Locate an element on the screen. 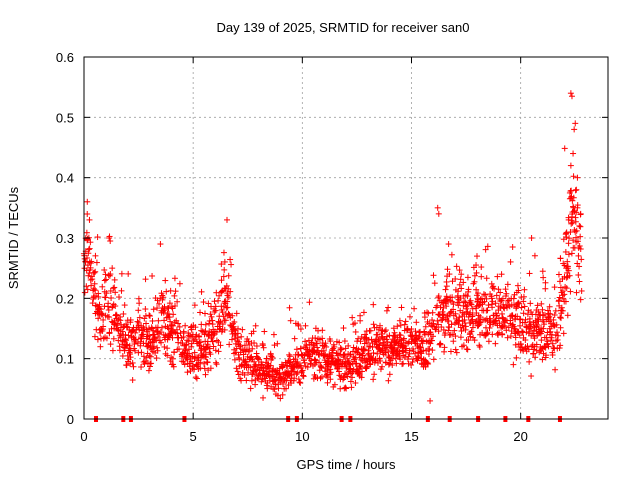 The image size is (640, 480). y-tick-label: 0.3 is located at coordinates (65, 238).